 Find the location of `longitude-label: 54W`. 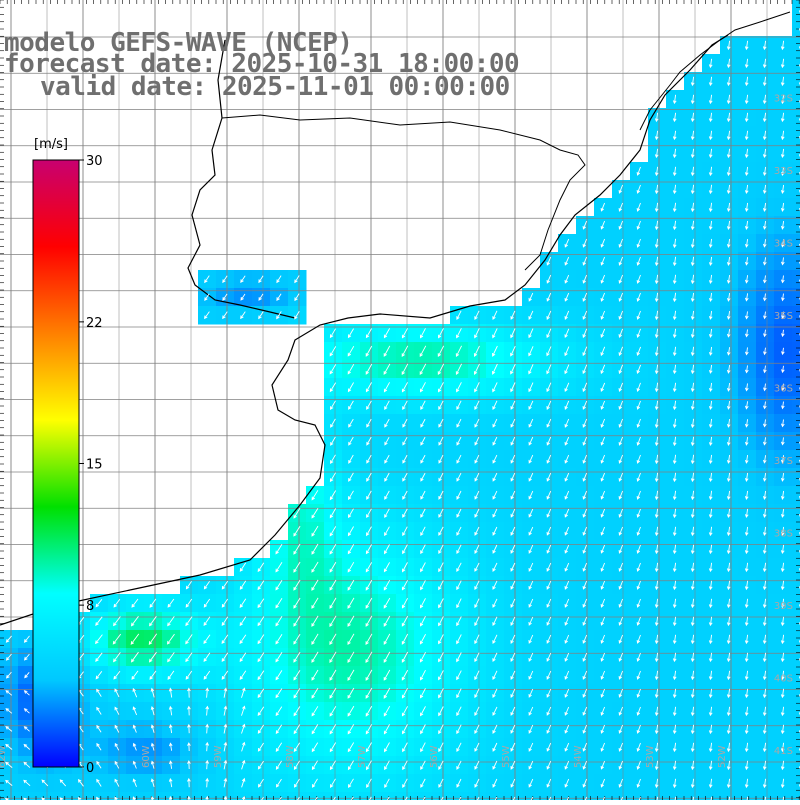

longitude-label: 54W is located at coordinates (578, 756).